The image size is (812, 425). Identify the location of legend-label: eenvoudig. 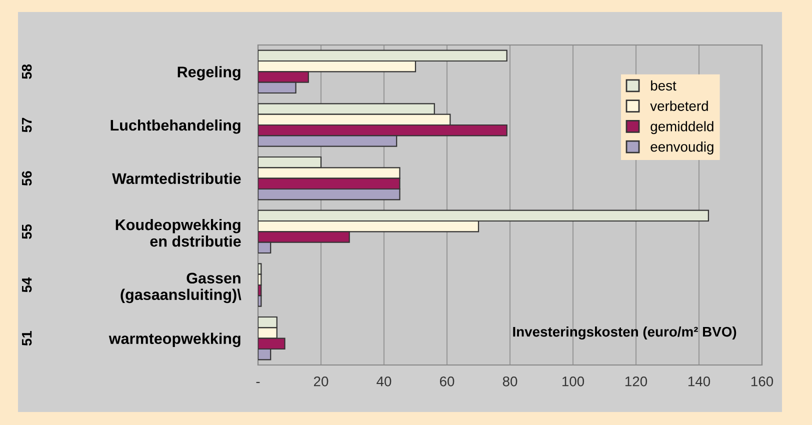
(682, 148).